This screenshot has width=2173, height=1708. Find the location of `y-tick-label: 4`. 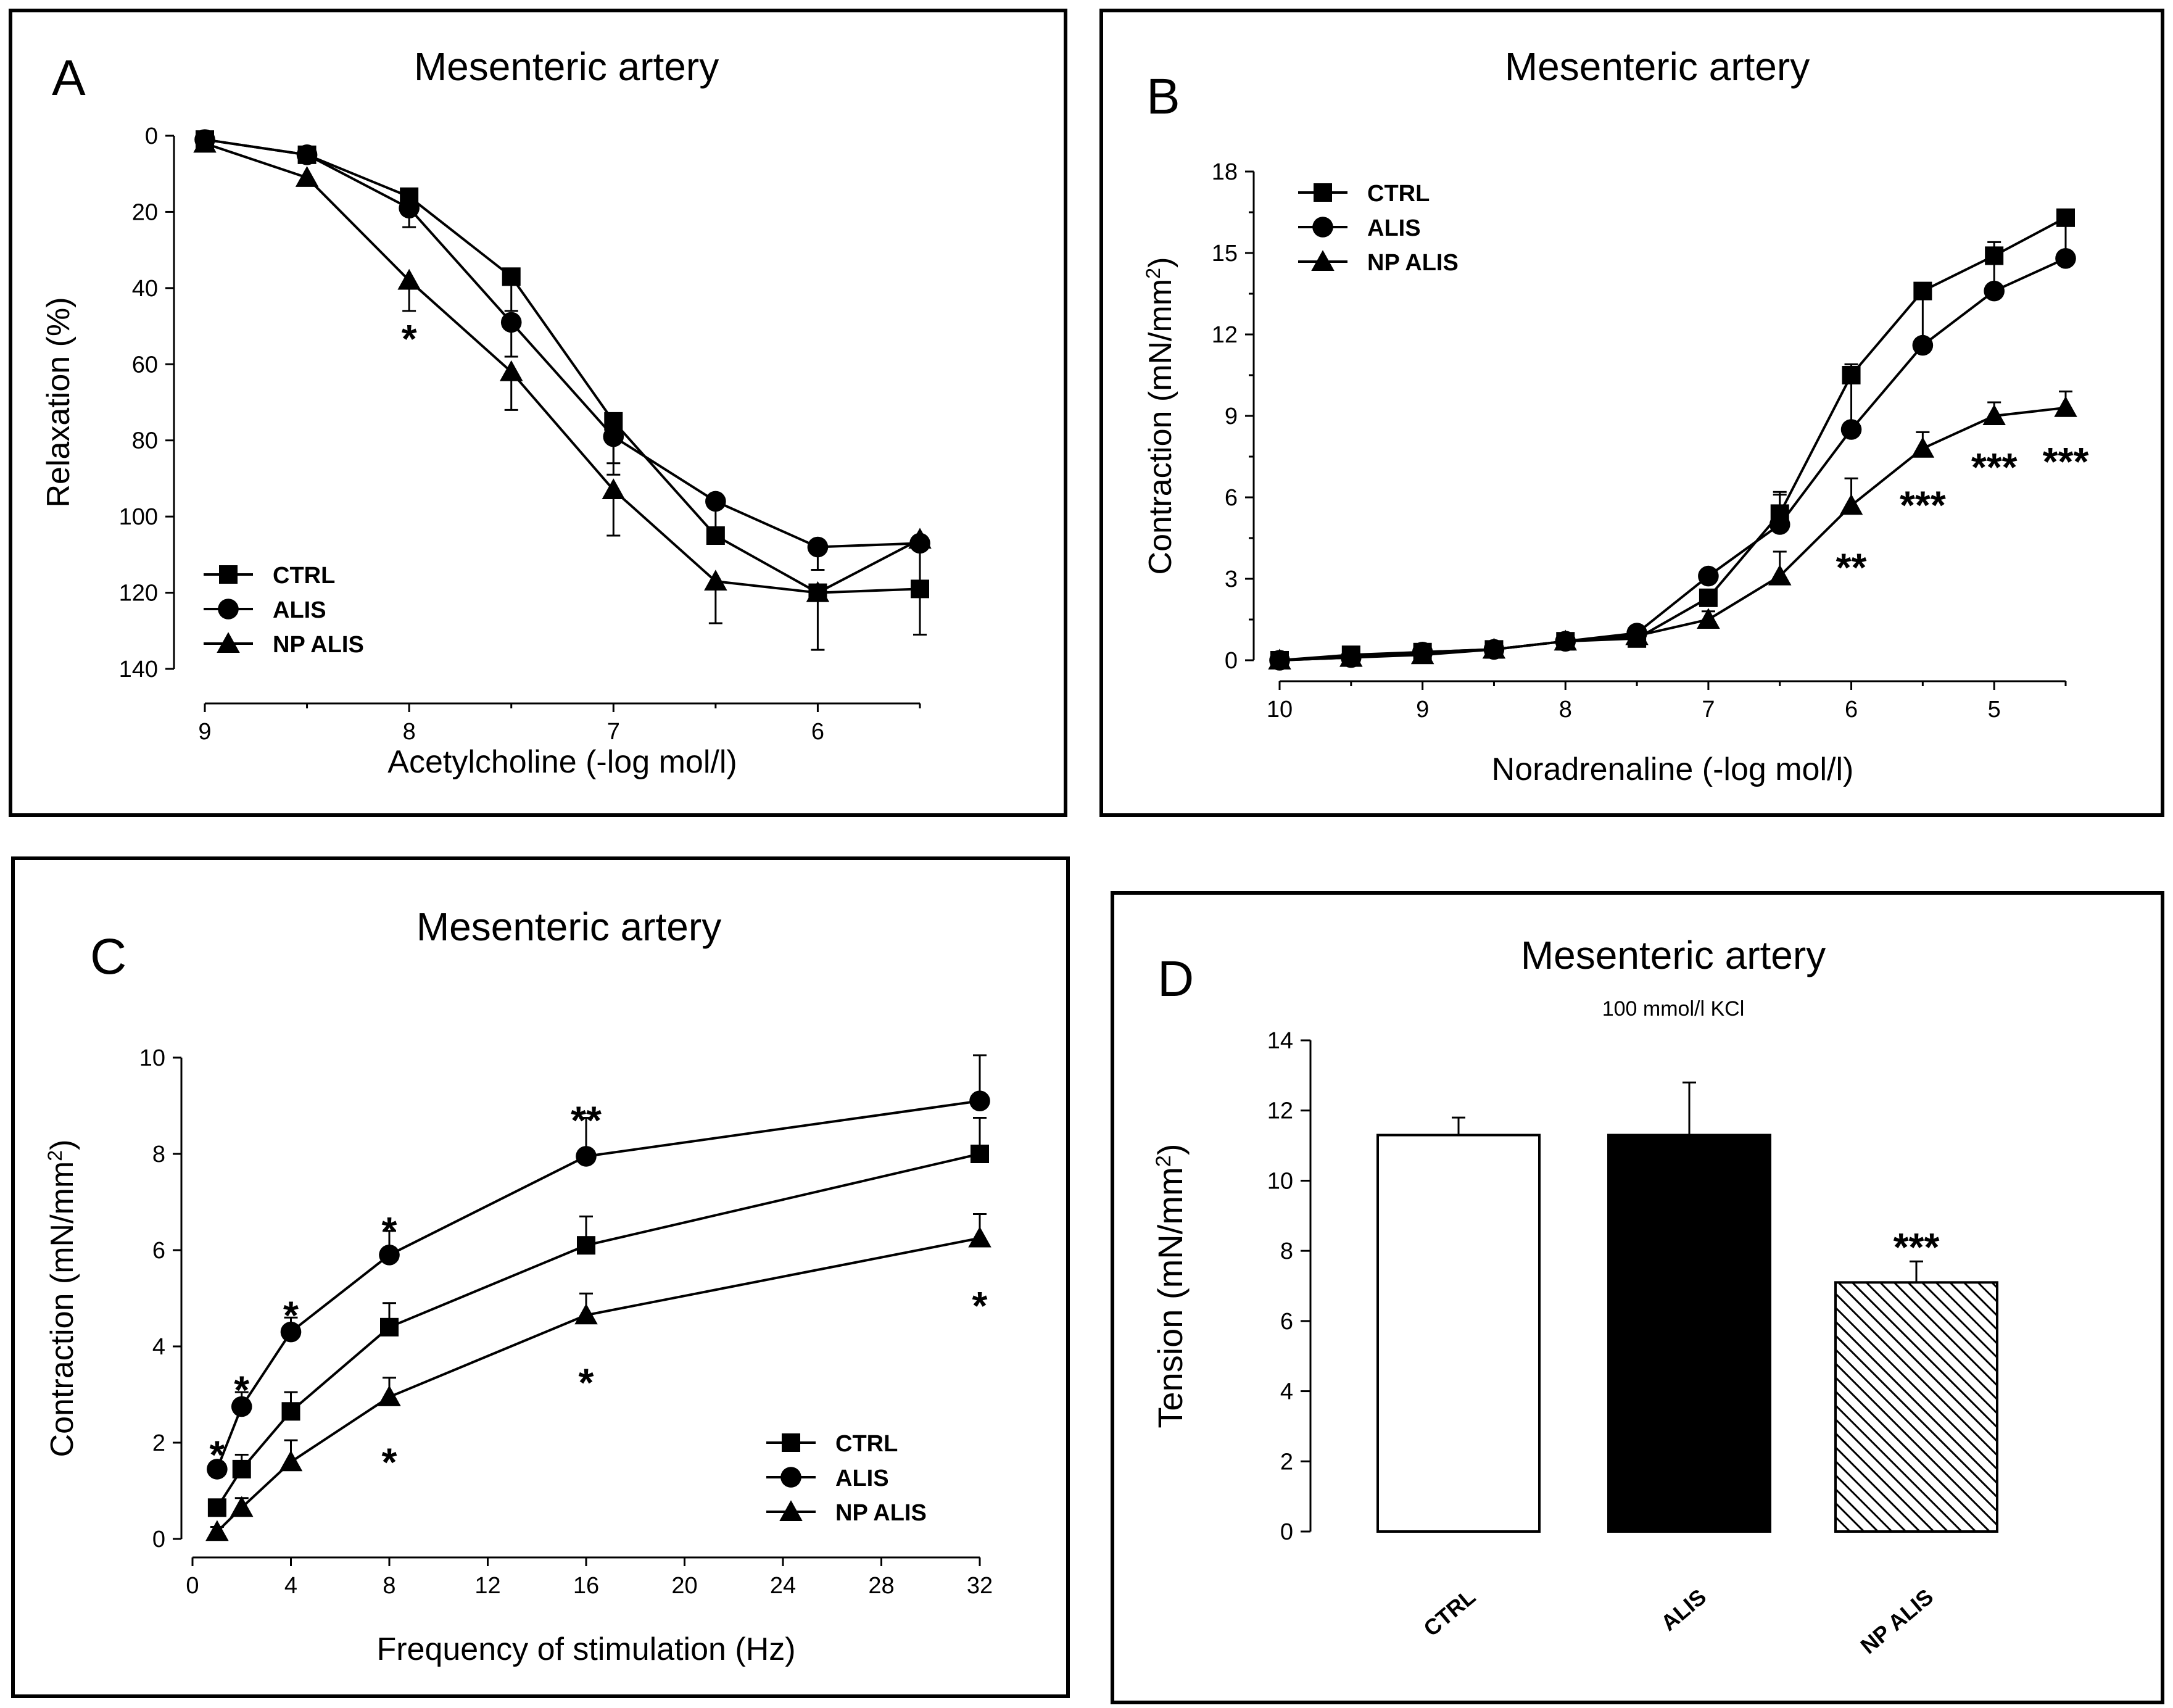

y-tick-label: 4 is located at coordinates (158, 1347).